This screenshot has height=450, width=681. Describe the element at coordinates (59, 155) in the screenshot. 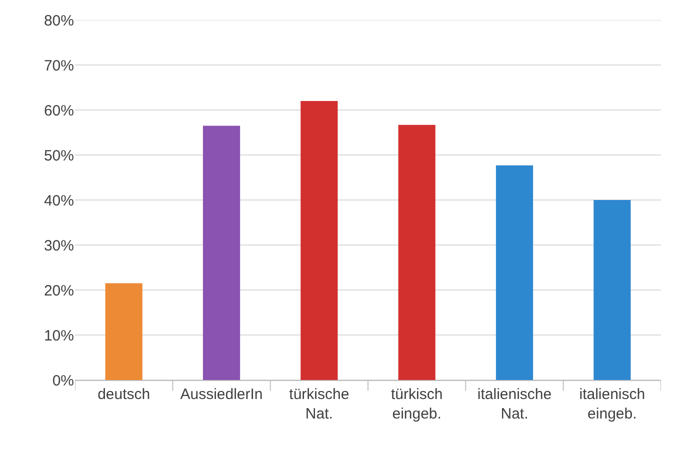

I see `y-tick-label: 50%` at that location.